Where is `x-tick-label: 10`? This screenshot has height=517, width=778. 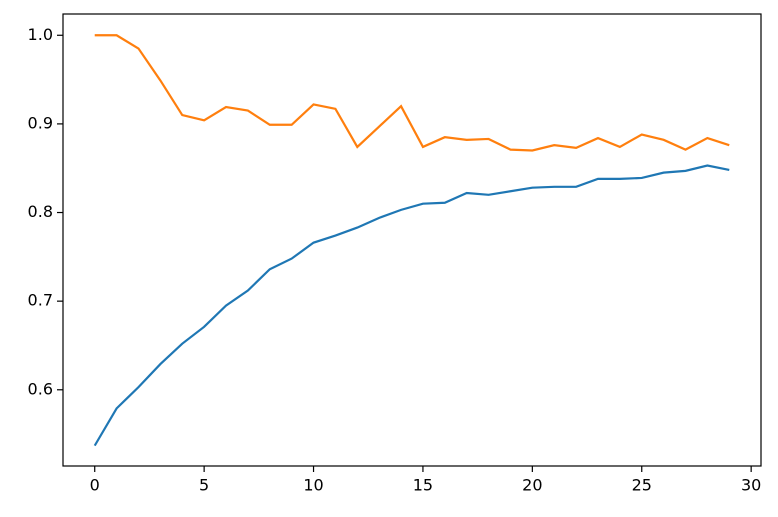 x-tick-label: 10 is located at coordinates (313, 485).